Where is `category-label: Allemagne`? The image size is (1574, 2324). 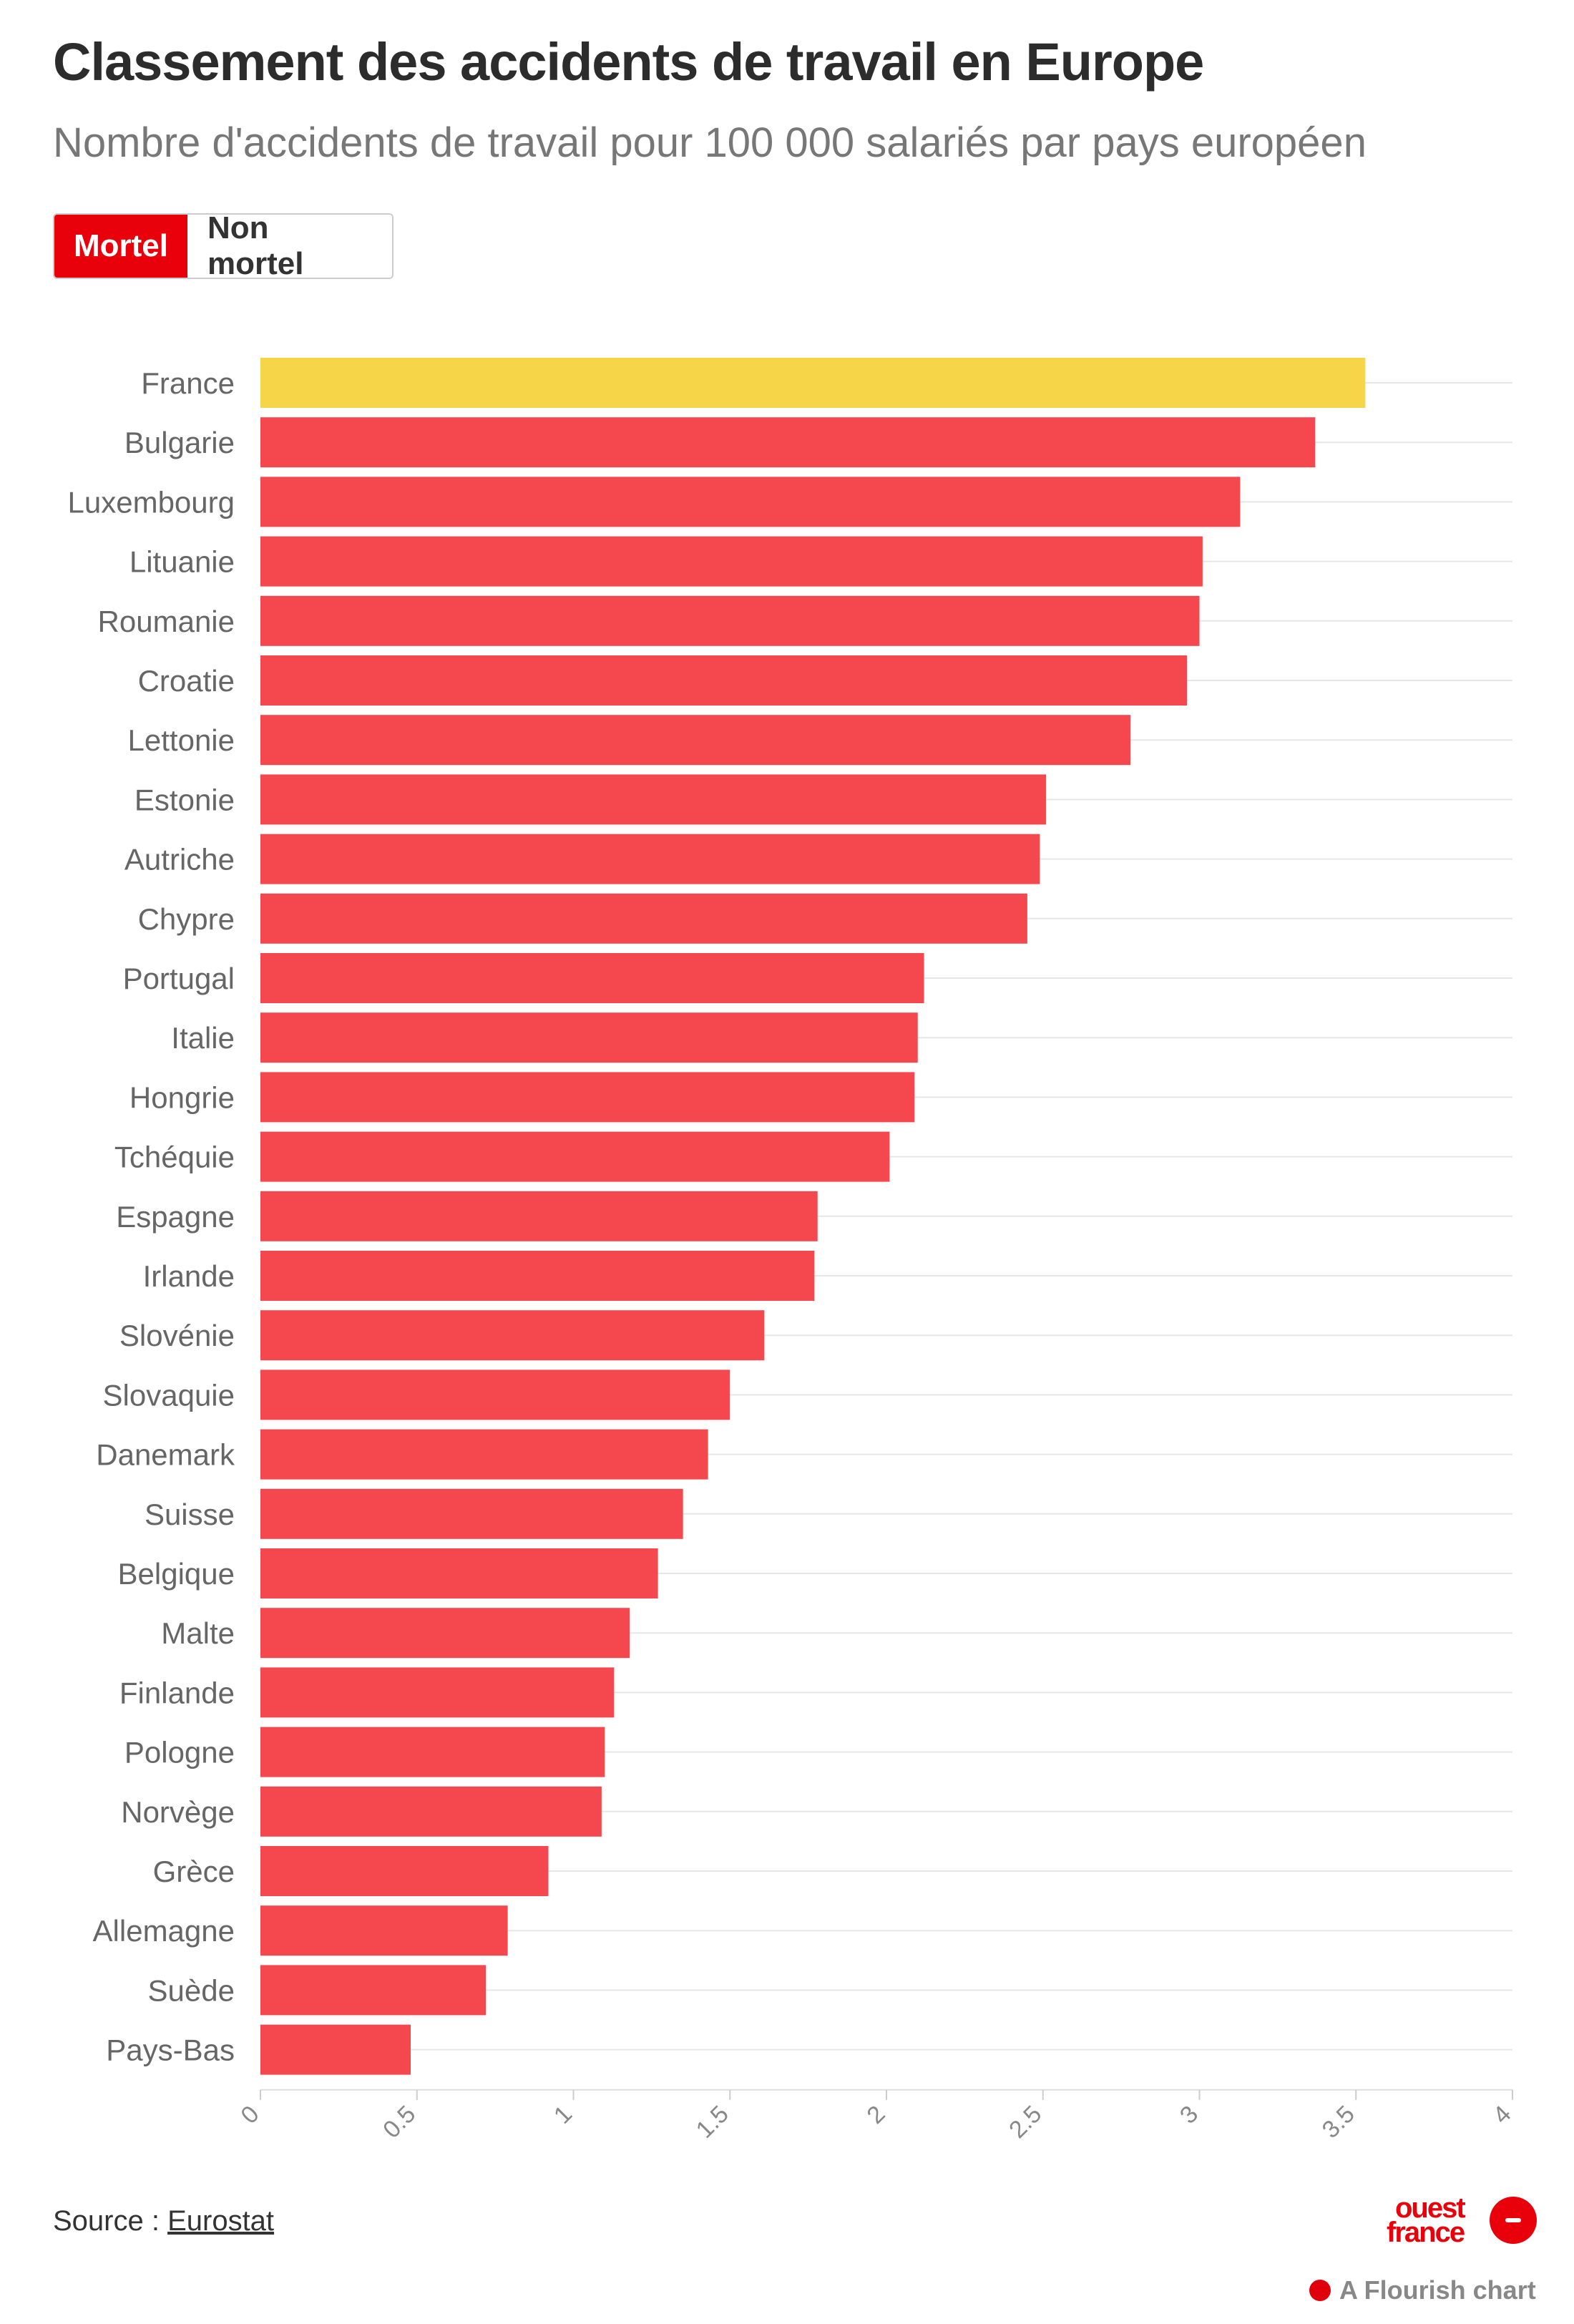 category-label: Allemagne is located at coordinates (164, 1931).